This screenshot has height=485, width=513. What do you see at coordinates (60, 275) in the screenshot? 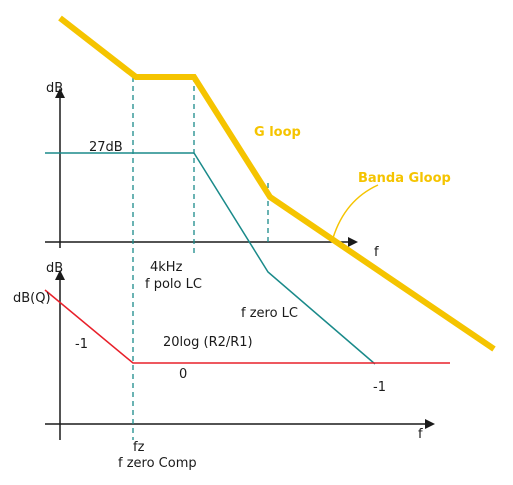
I see `lower-y-arrow` at bounding box center [60, 275].